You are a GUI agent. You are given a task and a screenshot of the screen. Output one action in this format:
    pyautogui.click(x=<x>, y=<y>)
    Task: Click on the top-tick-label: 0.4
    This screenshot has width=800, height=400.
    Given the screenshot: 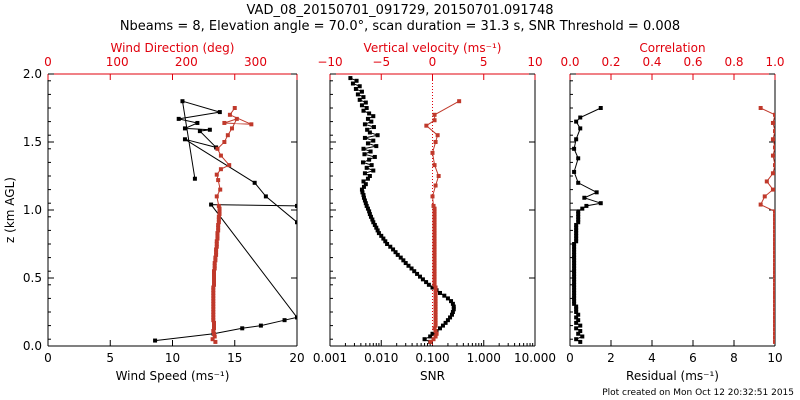 What is the action you would take?
    pyautogui.click(x=651, y=62)
    